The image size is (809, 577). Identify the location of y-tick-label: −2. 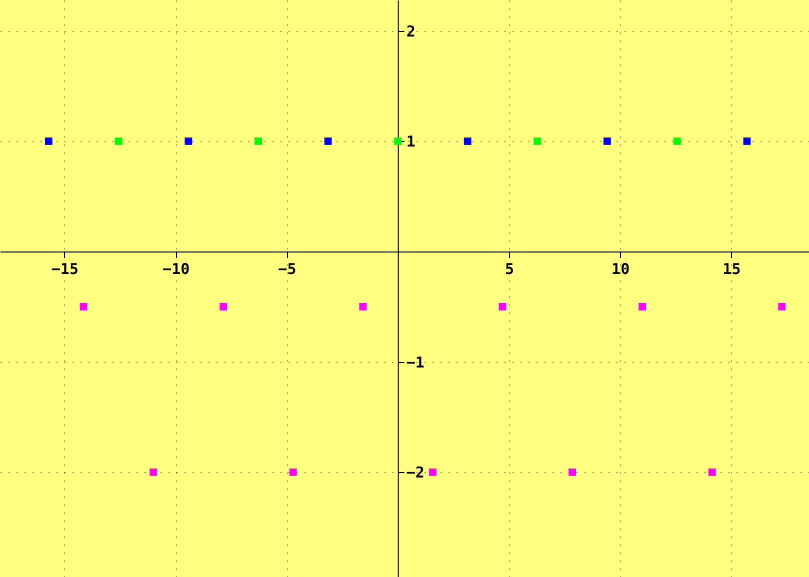
(415, 473).